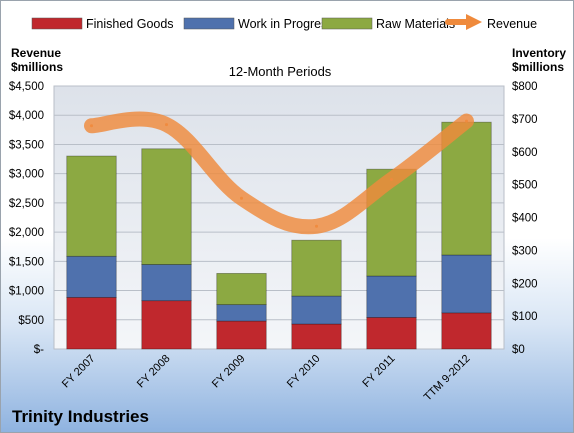  What do you see at coordinates (415, 24) in the screenshot?
I see `legend-label-raw-materials: Raw Materials` at bounding box center [415, 24].